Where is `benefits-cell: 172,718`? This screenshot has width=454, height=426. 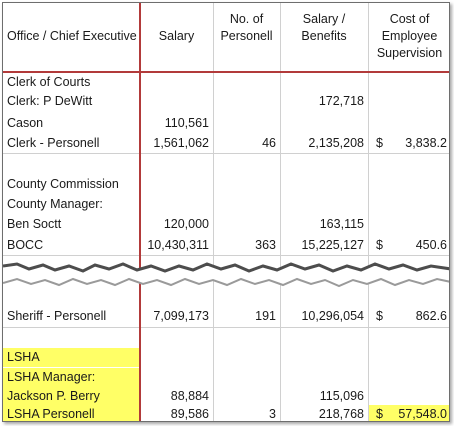 benefits-cell: 172,718 is located at coordinates (341, 101).